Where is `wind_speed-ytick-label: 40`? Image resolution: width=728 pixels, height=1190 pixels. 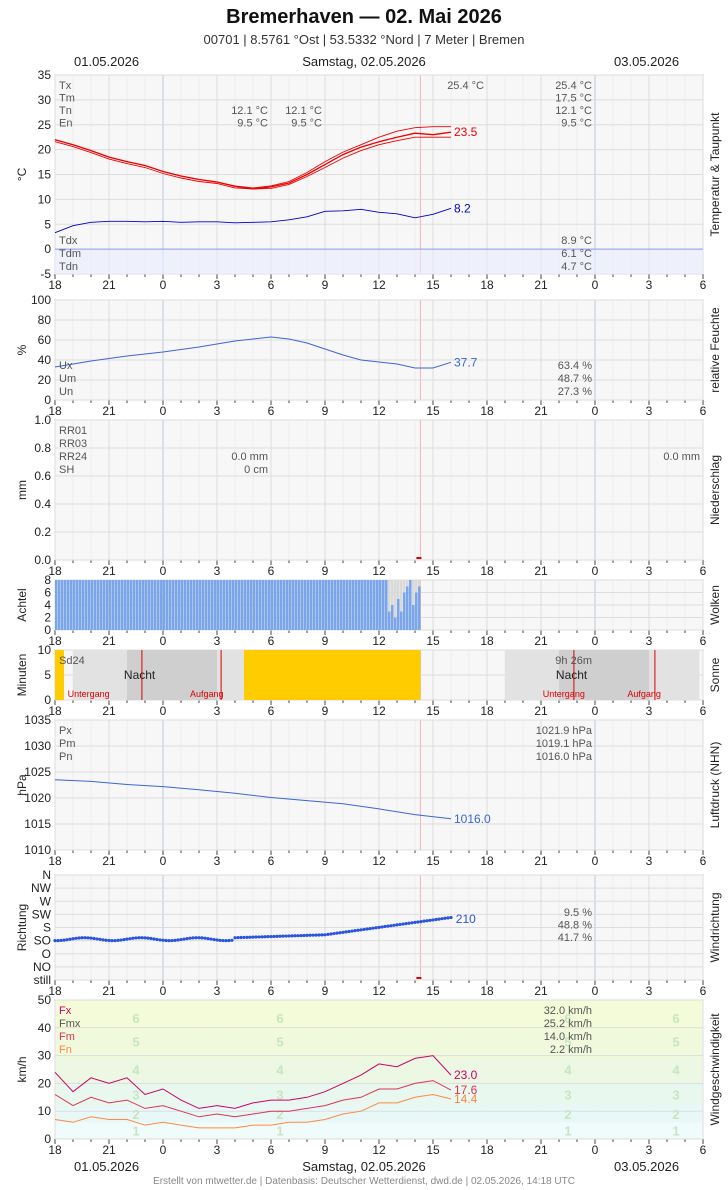
wind_speed-ytick-label: 40 is located at coordinates (45, 1028).